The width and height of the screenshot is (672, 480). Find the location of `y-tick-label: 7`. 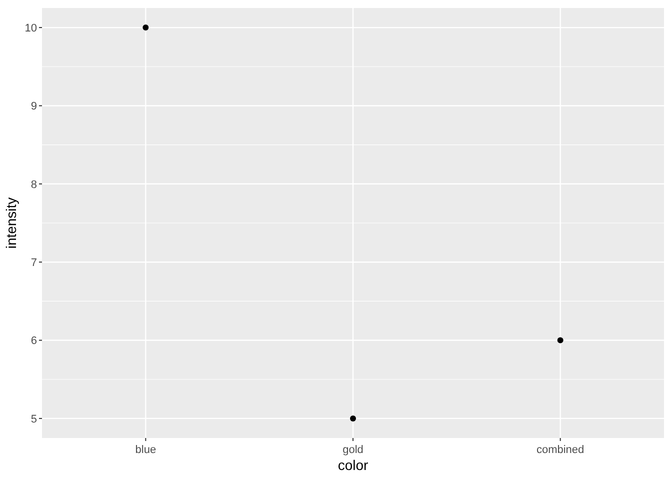

y-tick-label: 7 is located at coordinates (33, 262).